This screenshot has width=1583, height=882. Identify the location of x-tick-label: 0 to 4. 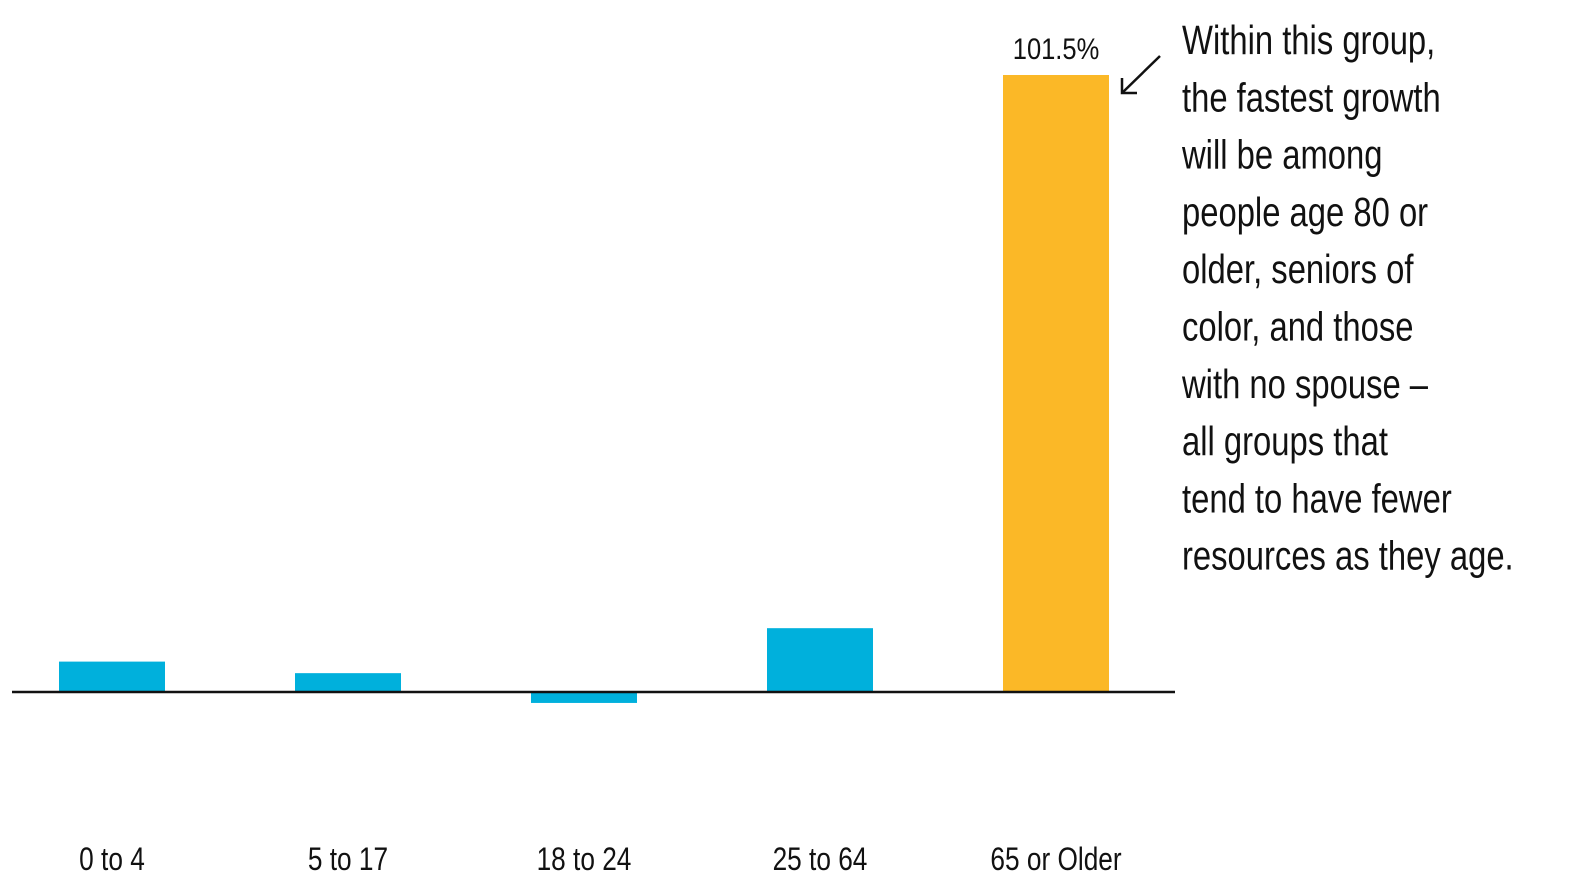
(112, 860).